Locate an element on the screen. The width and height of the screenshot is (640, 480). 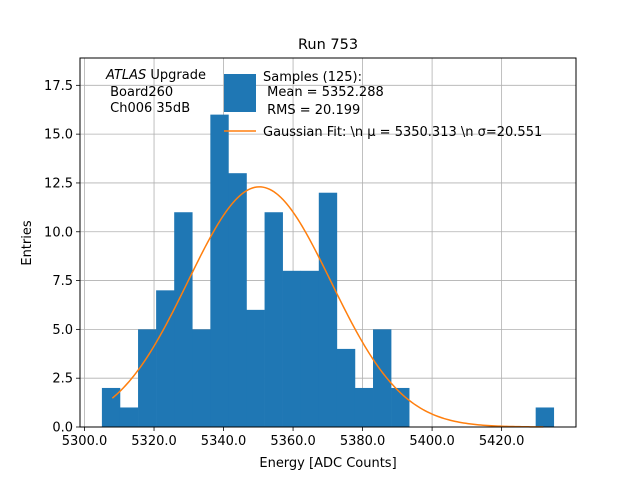
y-tick-label: 5.0 is located at coordinates (62, 330).